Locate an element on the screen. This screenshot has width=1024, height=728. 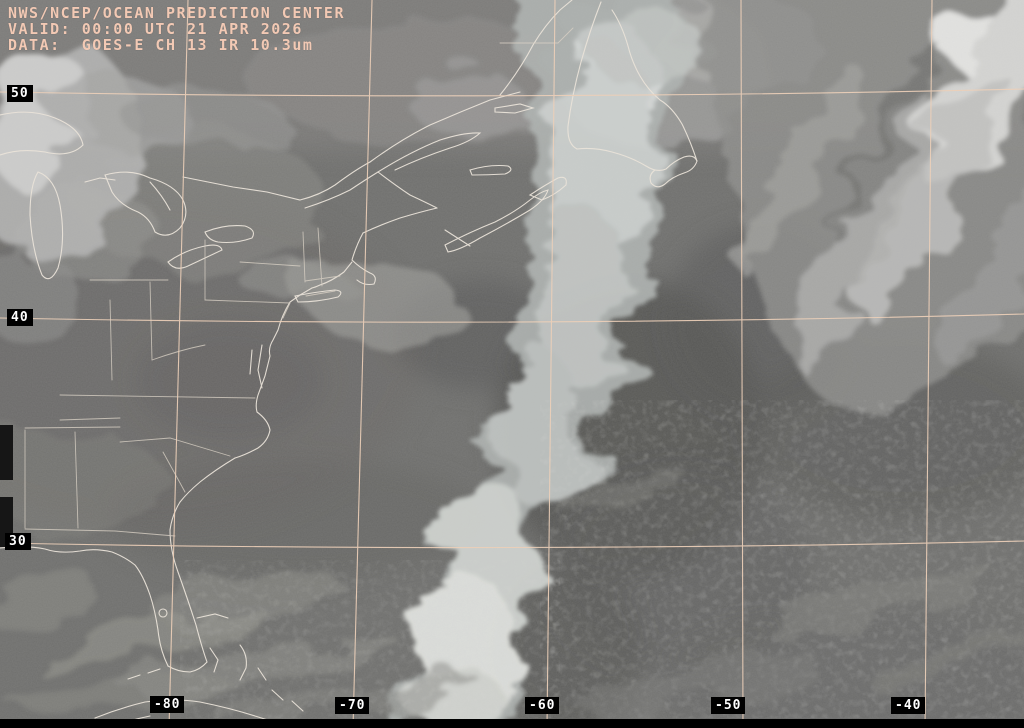
lon-label-40: -40 is located at coordinates (908, 705).